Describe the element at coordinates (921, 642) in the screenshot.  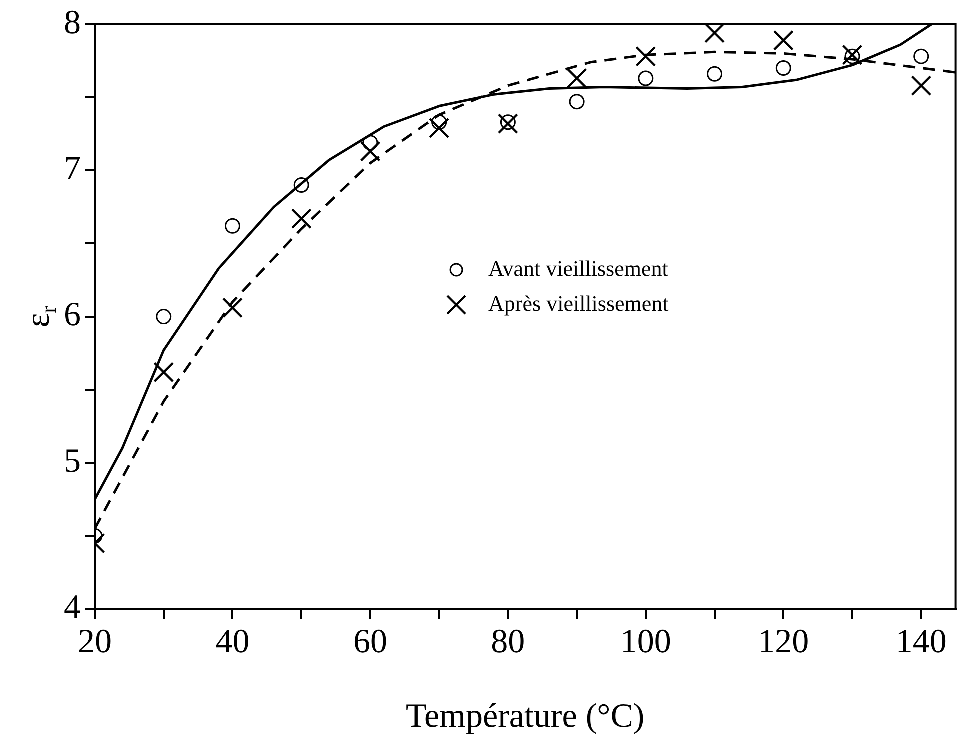
I see `x-tick-label: 140` at that location.